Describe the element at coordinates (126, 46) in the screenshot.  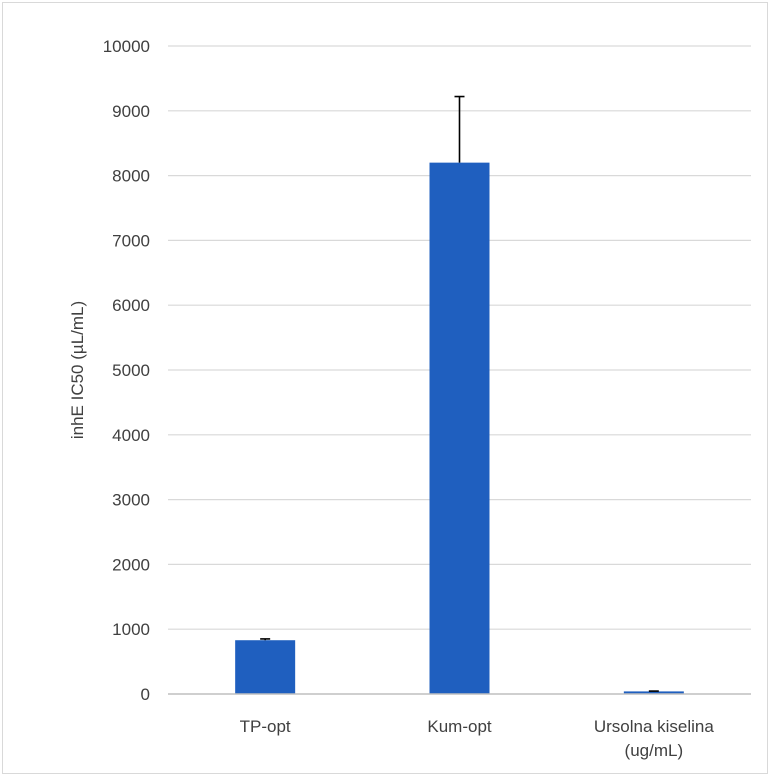
I see `y-tick-label: 10000` at that location.